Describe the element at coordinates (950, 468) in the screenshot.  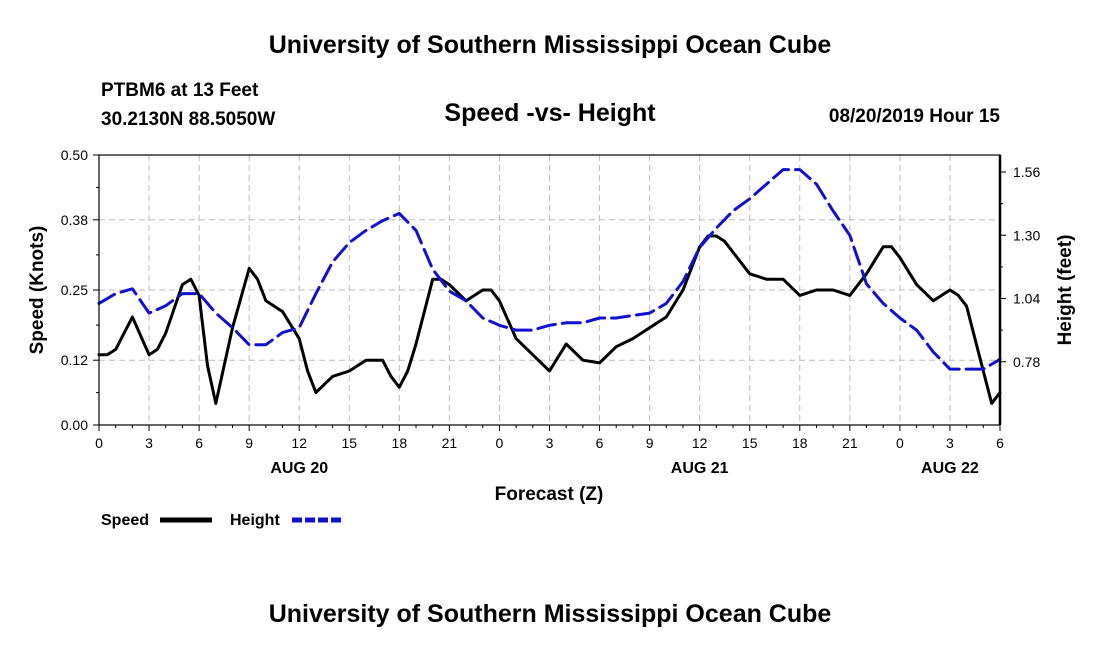
I see `day-label: AUG 22` at that location.